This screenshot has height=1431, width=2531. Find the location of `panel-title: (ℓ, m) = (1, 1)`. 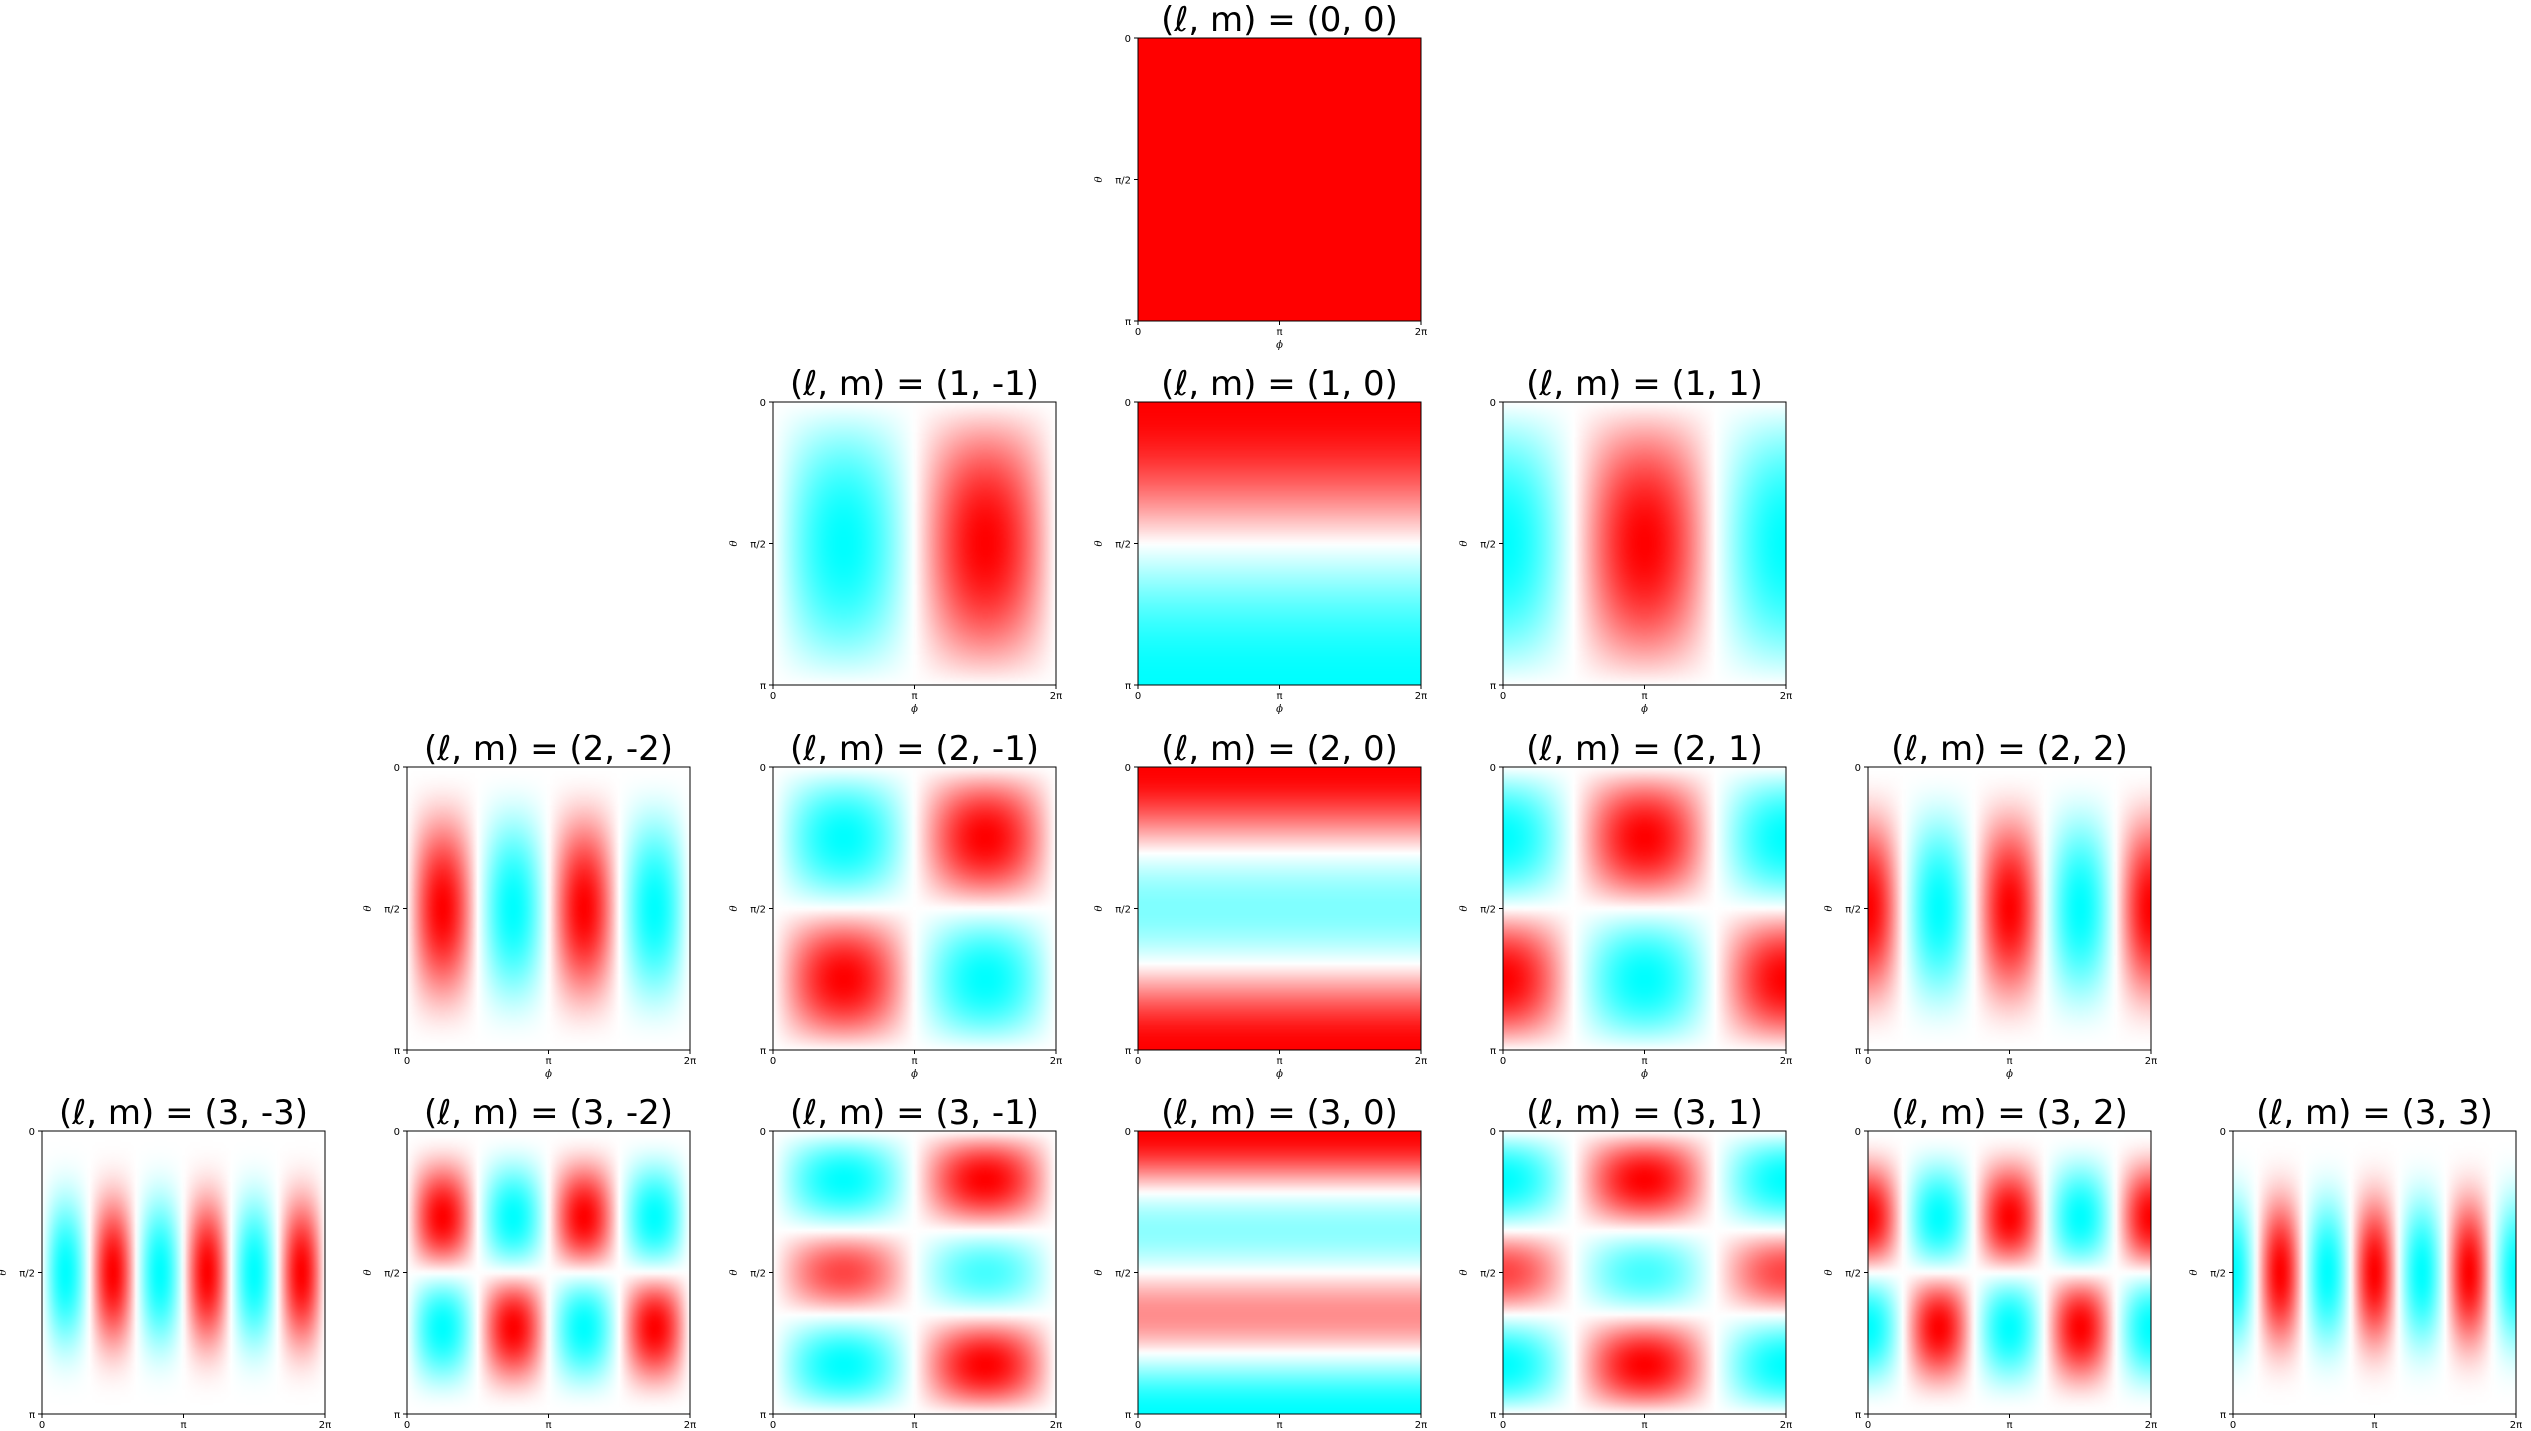

panel-title: (ℓ, m) = (1, 1) is located at coordinates (1644, 384).